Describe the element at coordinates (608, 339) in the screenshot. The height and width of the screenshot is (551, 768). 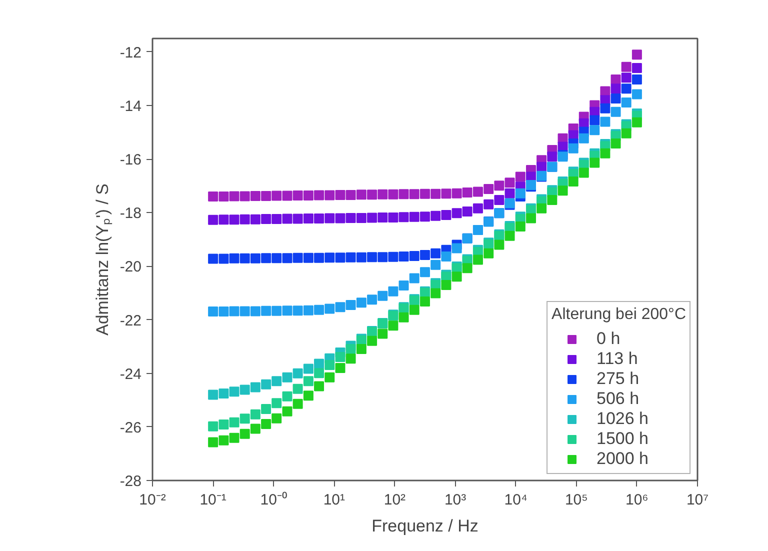
I see `legend-label: 0 h` at that location.